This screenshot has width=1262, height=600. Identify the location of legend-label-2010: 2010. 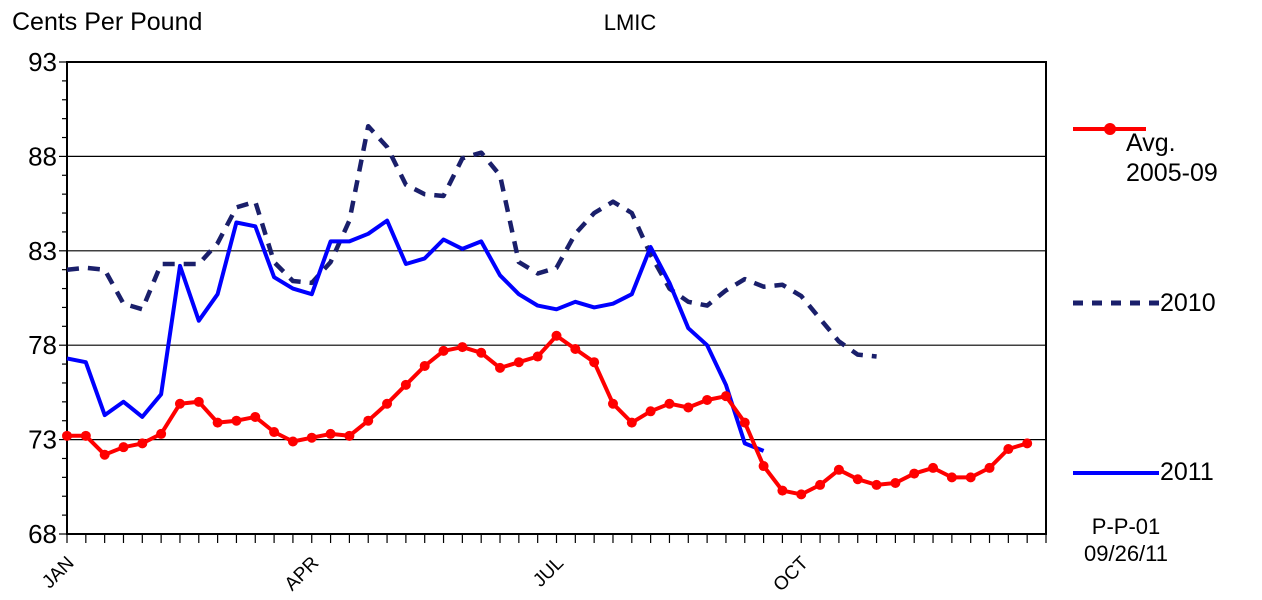
(1188, 303).